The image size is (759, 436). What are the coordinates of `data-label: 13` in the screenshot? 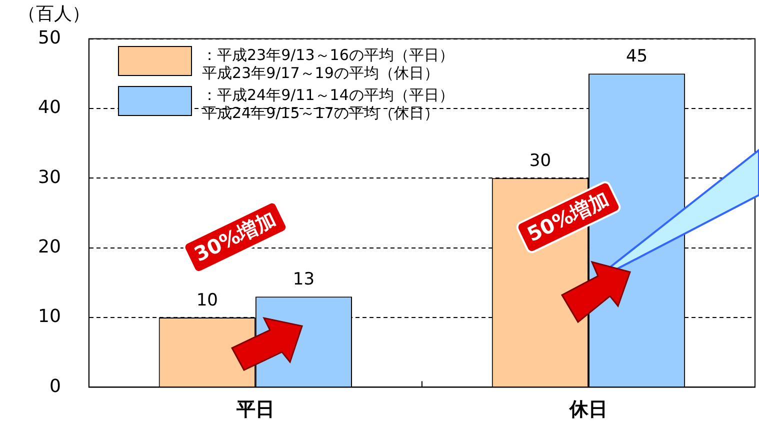 It's located at (303, 280).